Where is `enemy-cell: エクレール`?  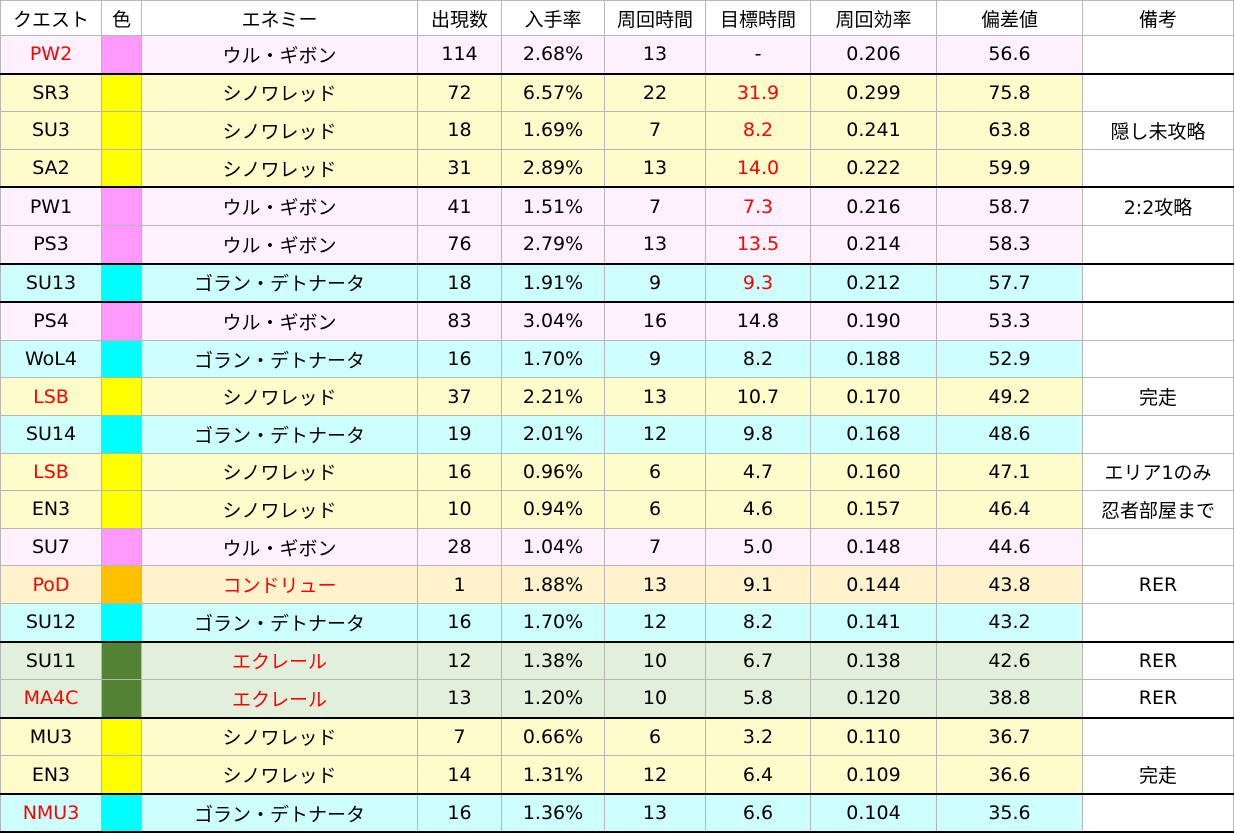 enemy-cell: エクレール is located at coordinates (279, 699).